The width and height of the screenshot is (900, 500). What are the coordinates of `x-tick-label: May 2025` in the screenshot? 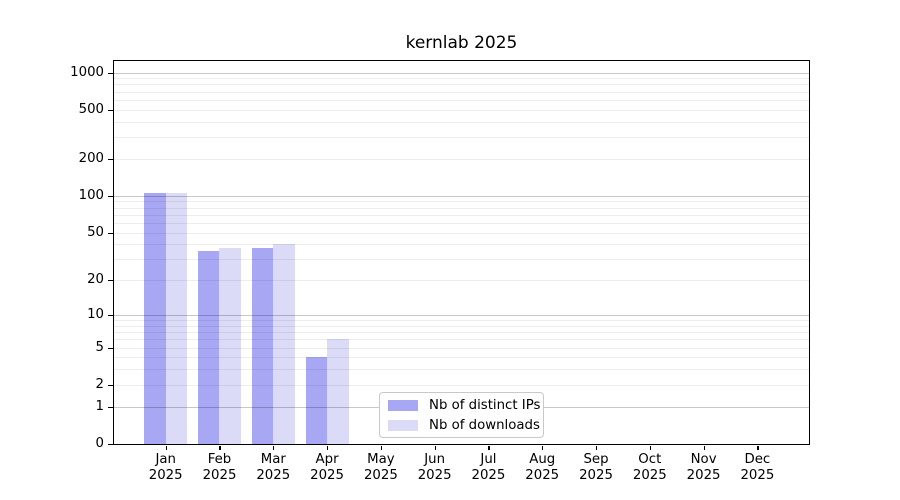 It's located at (381, 467).